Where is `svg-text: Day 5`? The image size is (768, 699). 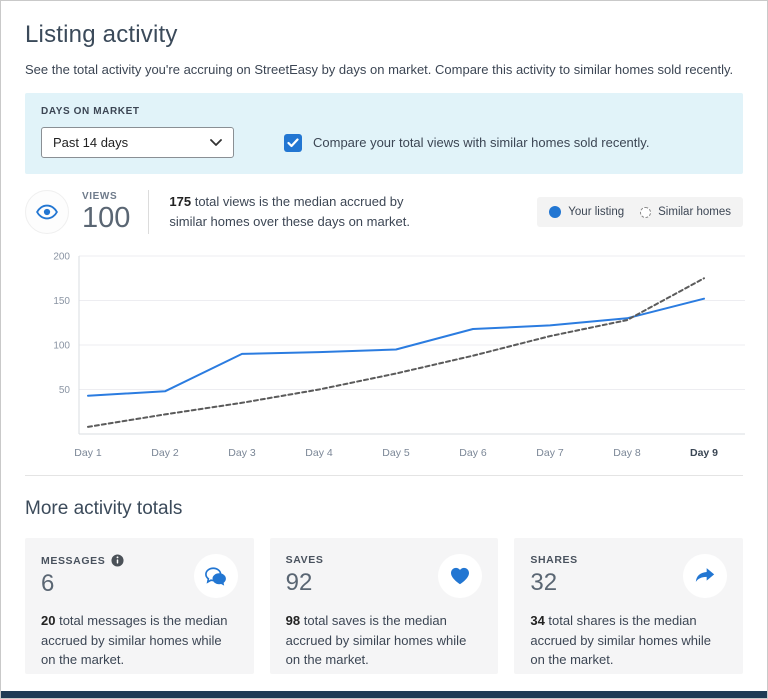
svg-text: Day 5 is located at coordinates (396, 453).